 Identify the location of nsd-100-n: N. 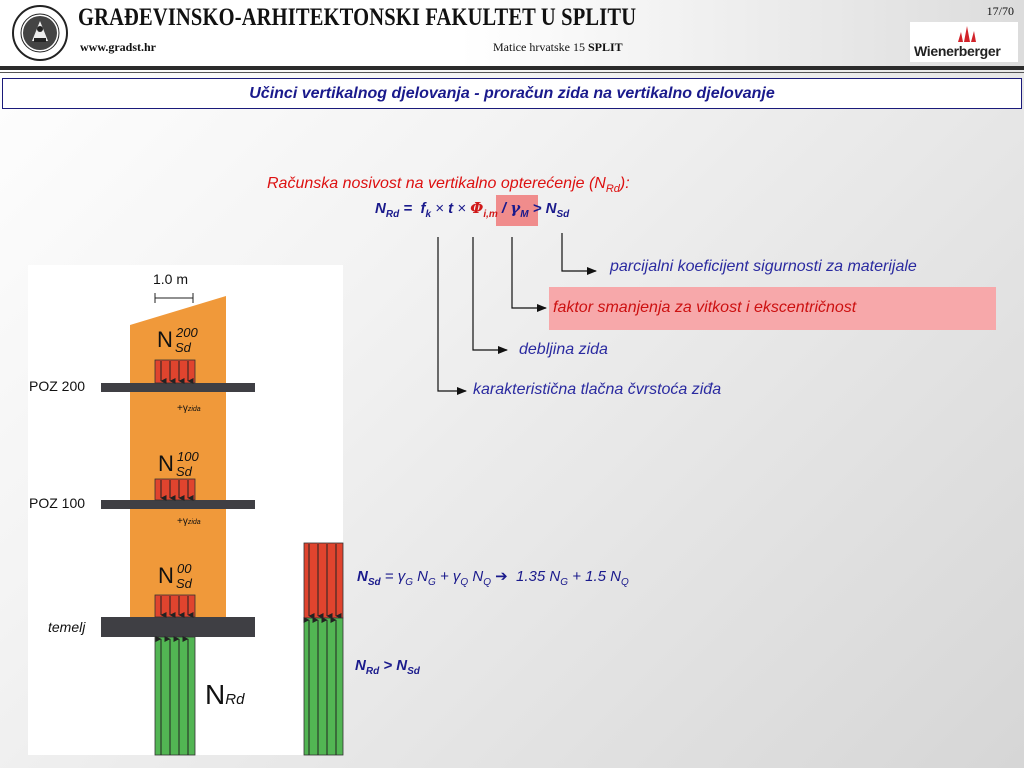
(166, 463).